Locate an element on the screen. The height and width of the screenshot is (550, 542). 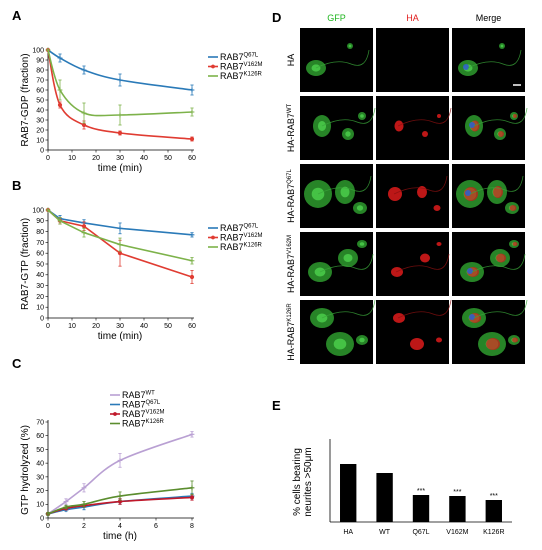
x-axis-title: time (min) is located at coordinates (120, 336).